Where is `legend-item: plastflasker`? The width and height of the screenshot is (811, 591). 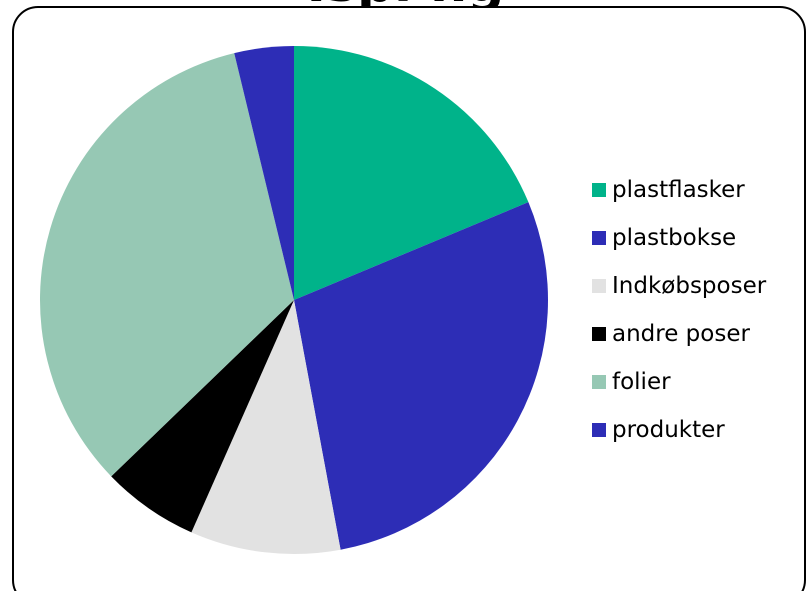 legend-item: plastflasker is located at coordinates (697, 190).